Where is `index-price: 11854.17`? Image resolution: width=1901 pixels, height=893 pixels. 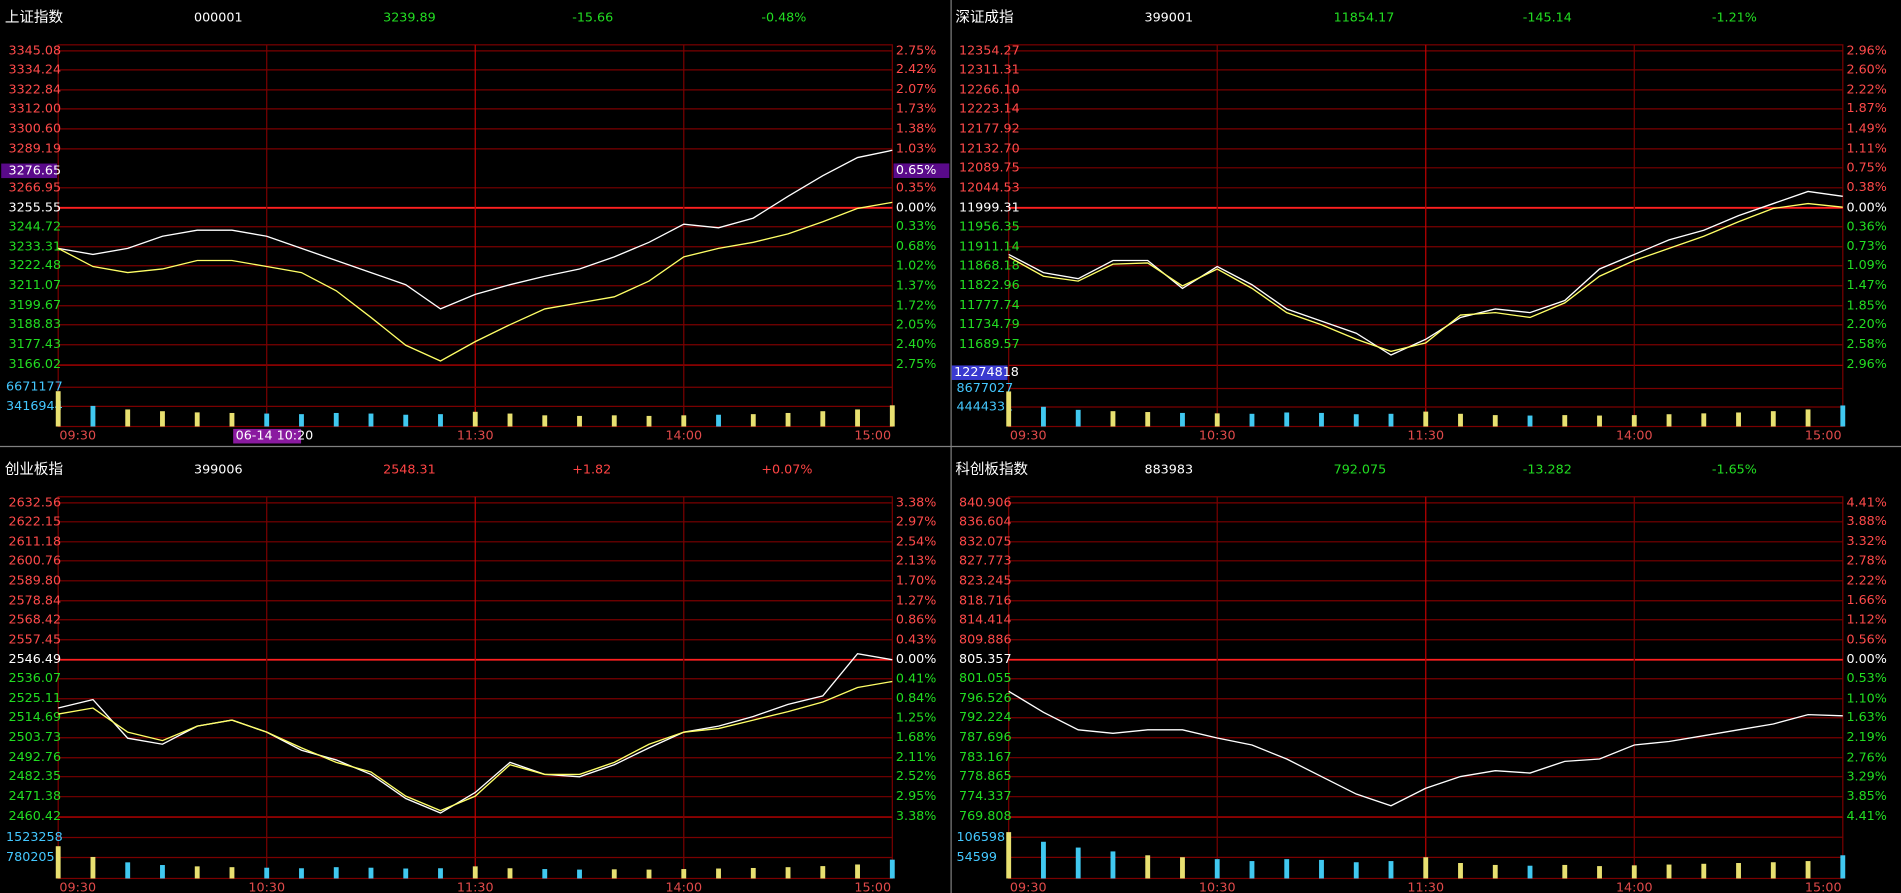 index-price: 11854.17 is located at coordinates (1364, 17).